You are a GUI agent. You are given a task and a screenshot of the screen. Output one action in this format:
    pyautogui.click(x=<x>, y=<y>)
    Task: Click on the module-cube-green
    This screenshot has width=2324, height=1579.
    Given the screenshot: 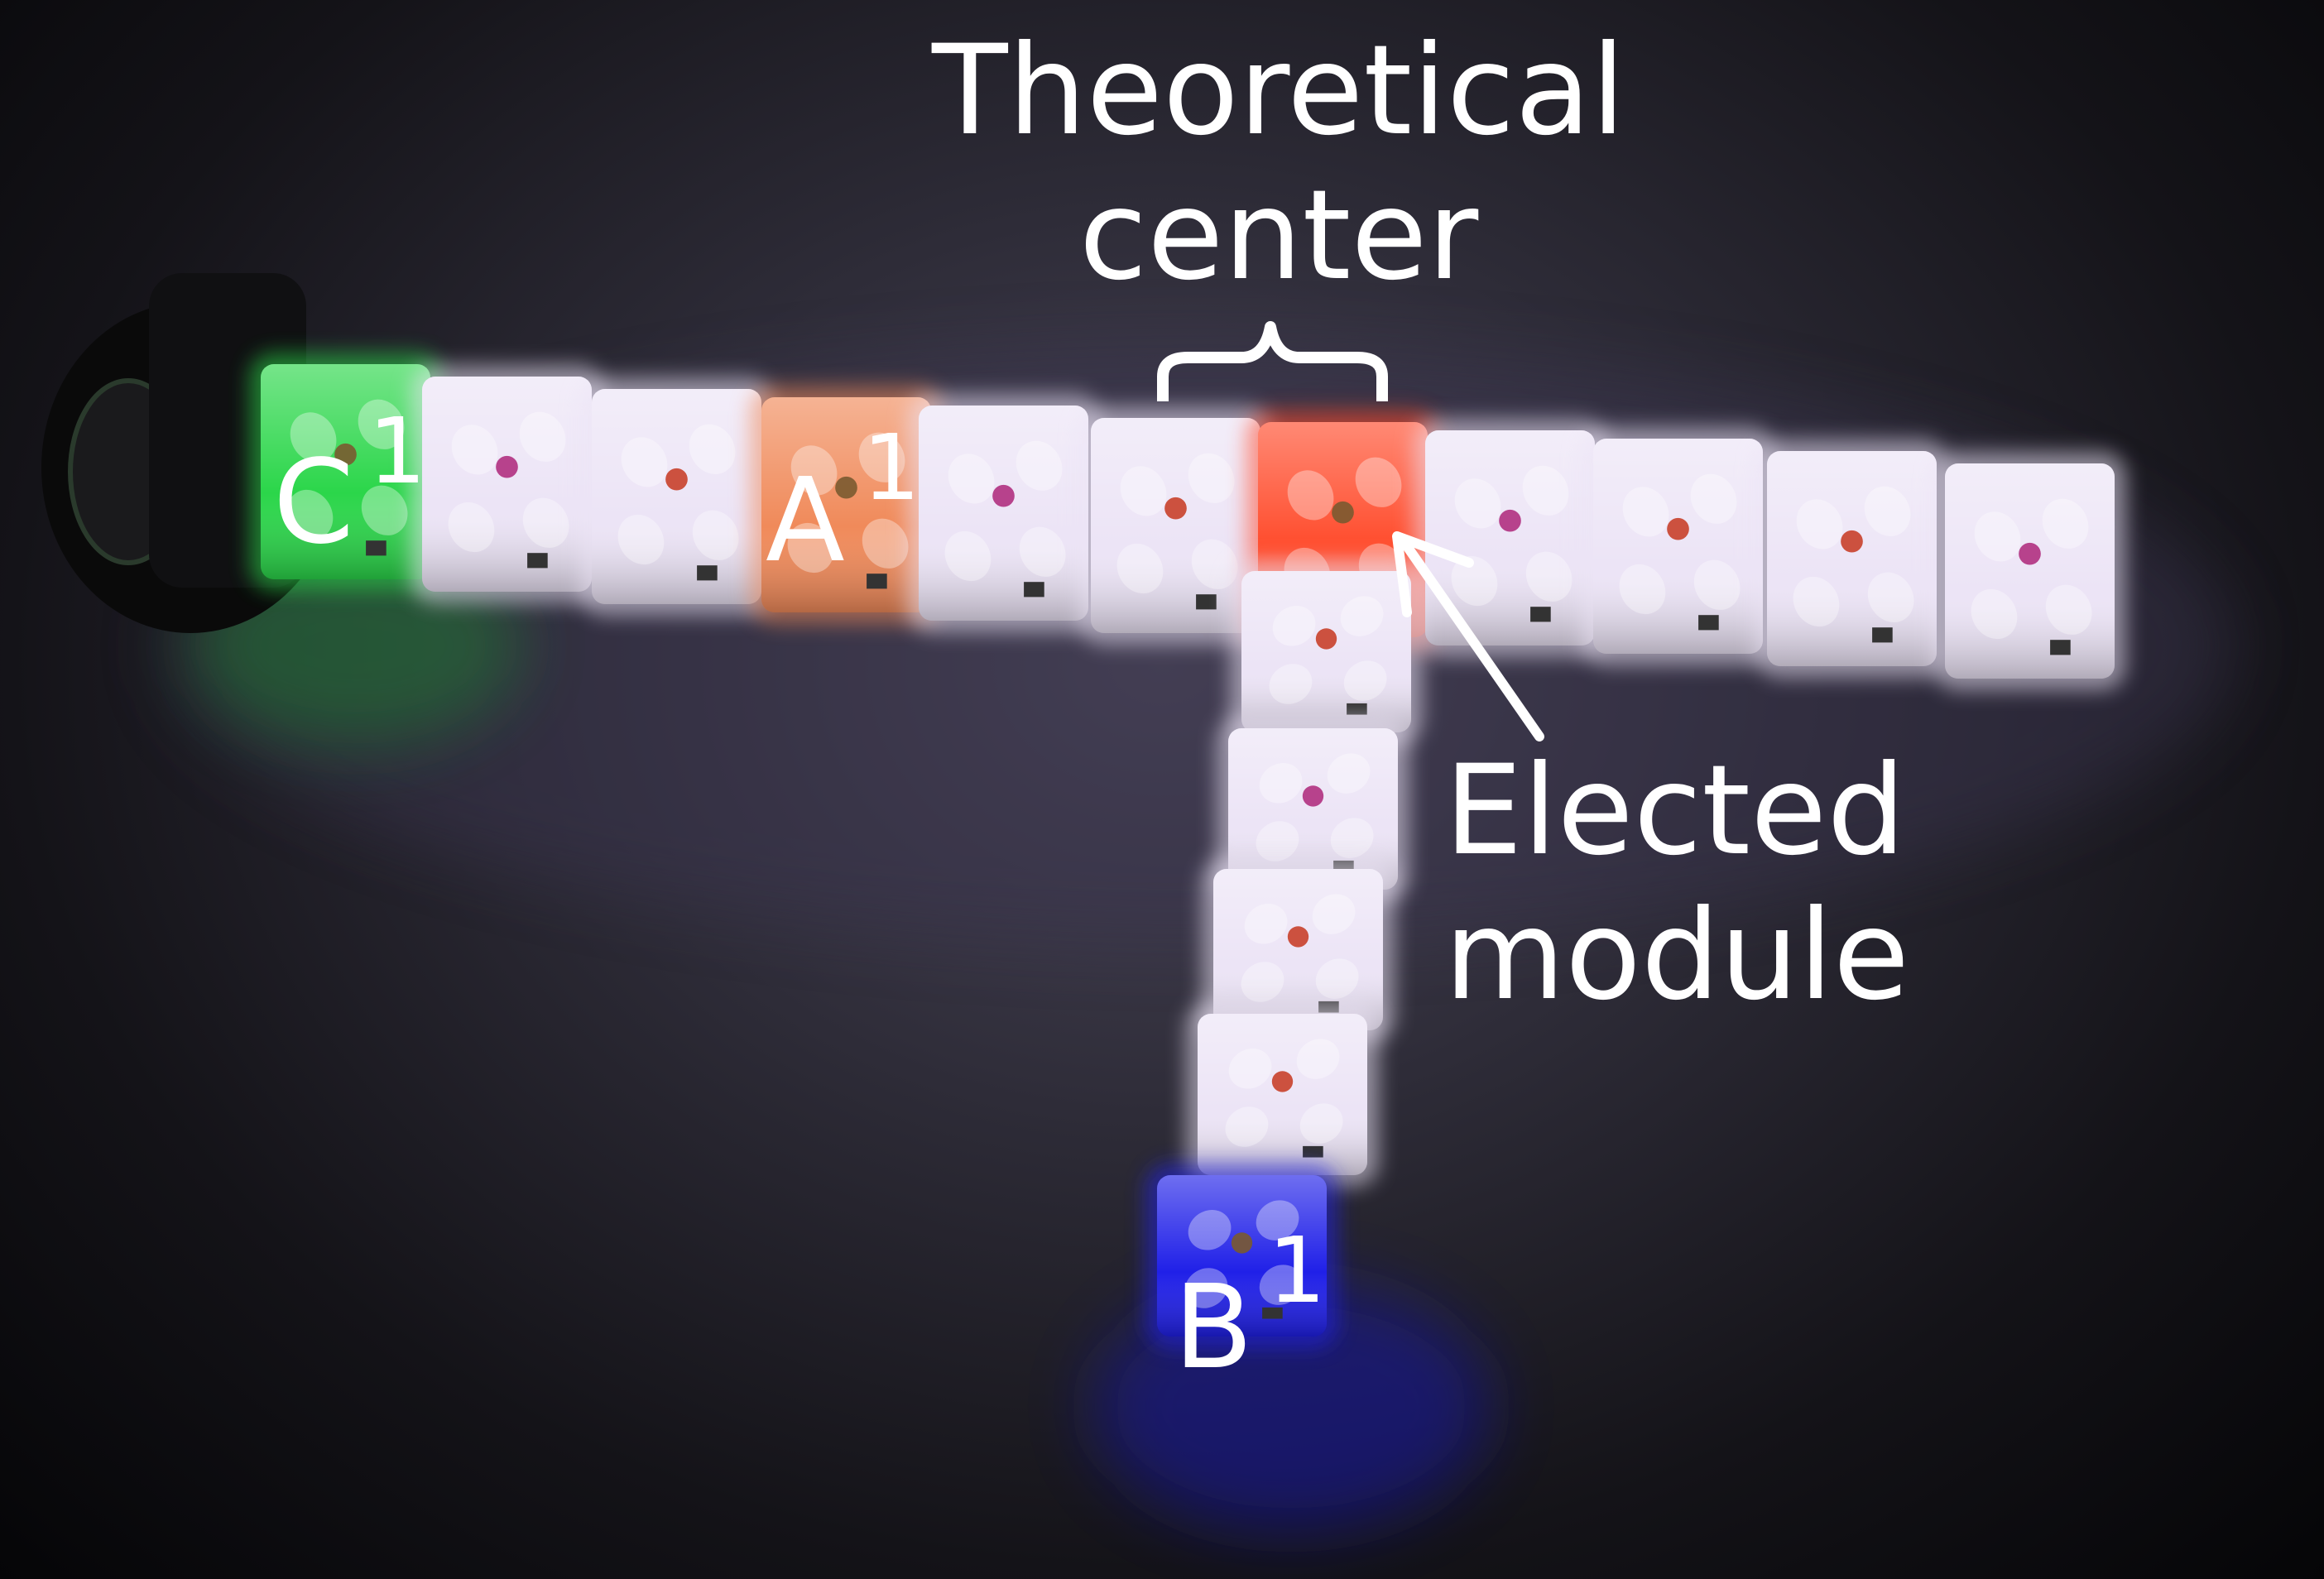 What is the action you would take?
    pyautogui.click(x=345, y=472)
    